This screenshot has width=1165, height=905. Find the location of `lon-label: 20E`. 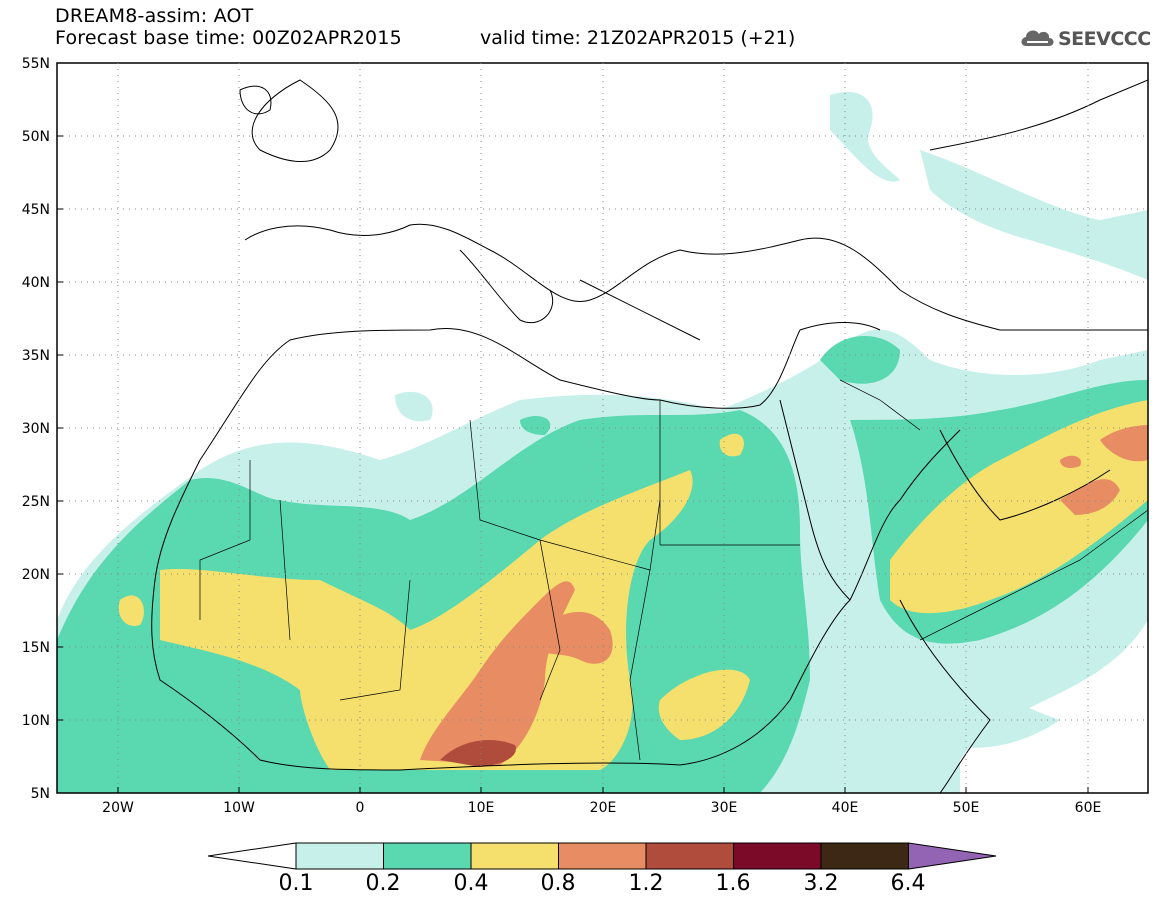

lon-label: 20E is located at coordinates (603, 808).